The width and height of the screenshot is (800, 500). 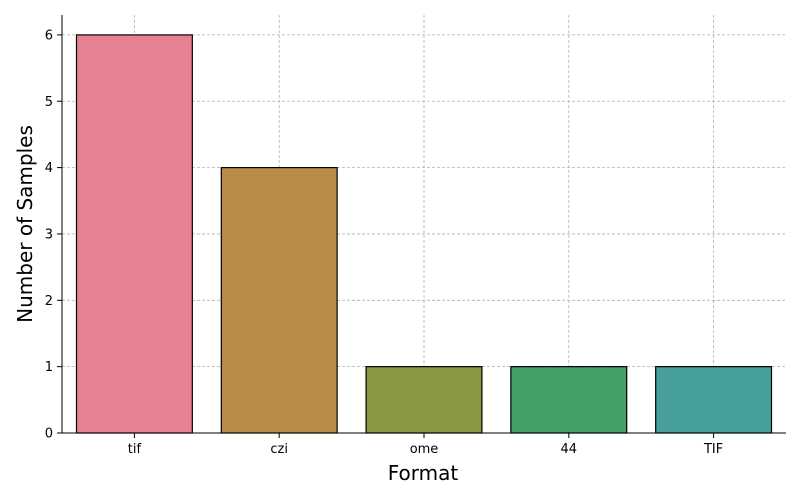 I want to click on bar-czi, so click(x=279, y=300).